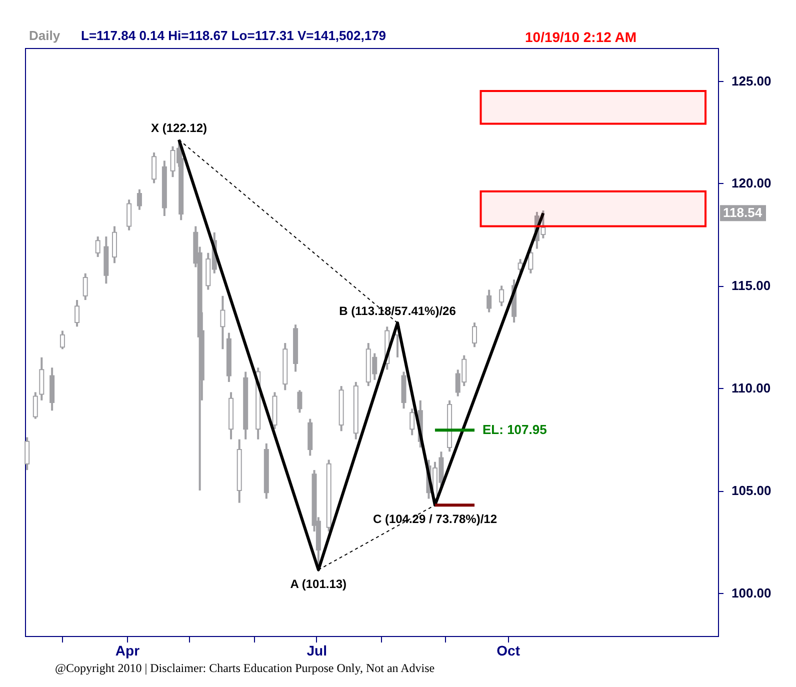 The height and width of the screenshot is (687, 796). Describe the element at coordinates (514, 430) in the screenshot. I see `series-label: EL: 107.95` at that location.